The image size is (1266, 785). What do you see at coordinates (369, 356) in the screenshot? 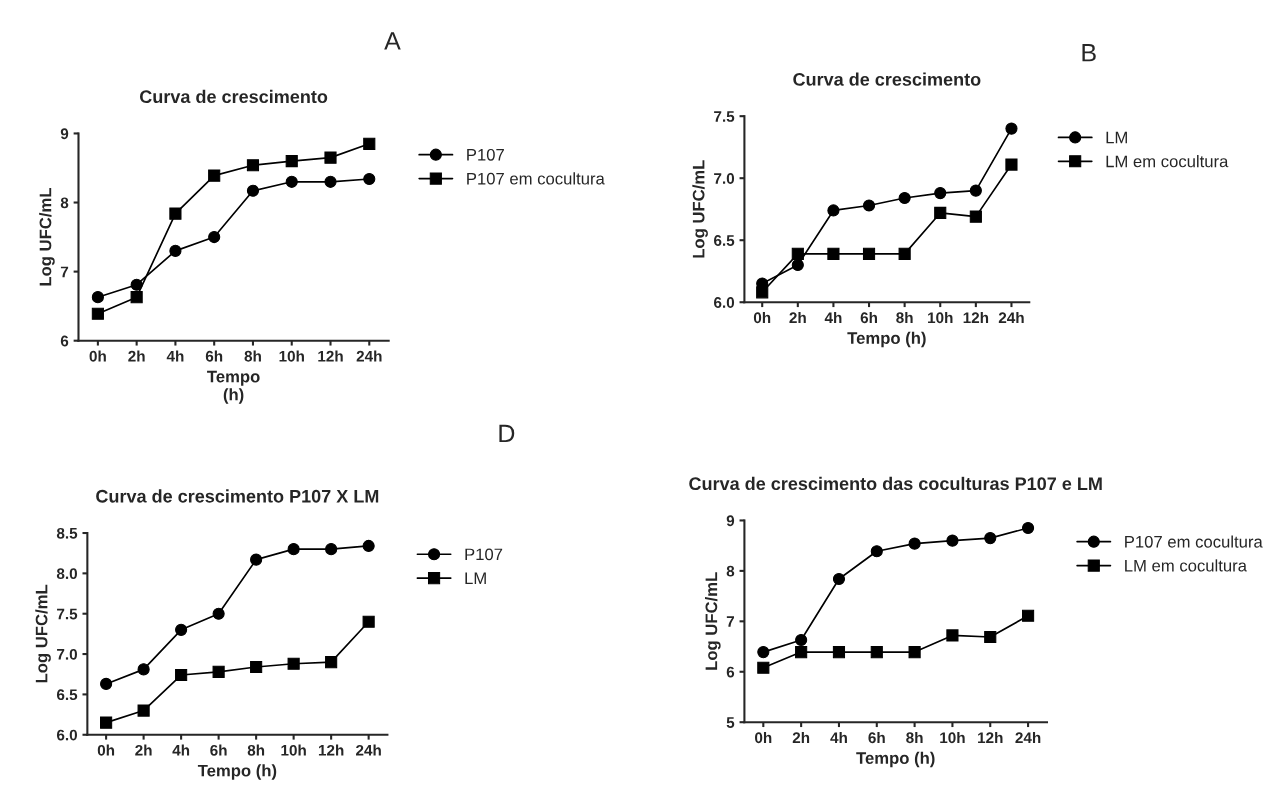
I see `x-tick-label: 24h` at bounding box center [369, 356].